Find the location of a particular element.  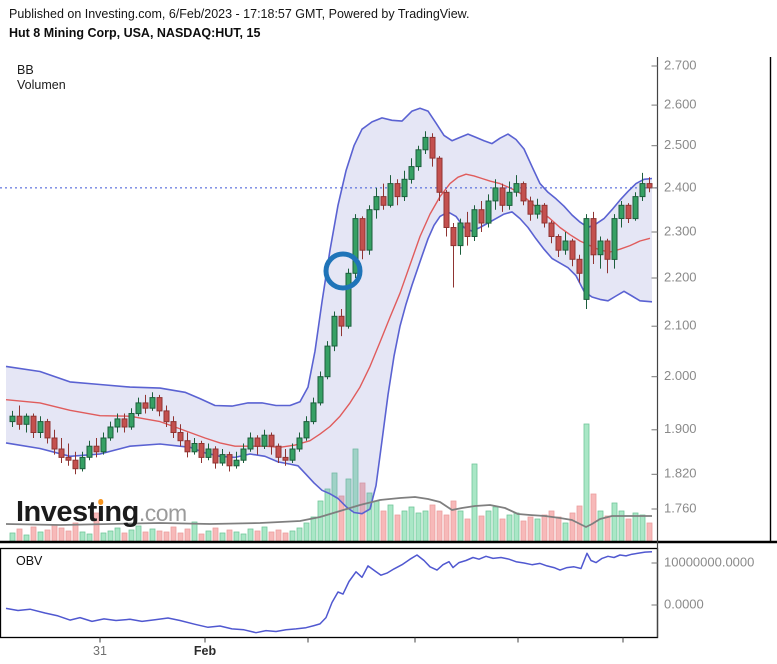

logo-suffix: .com is located at coordinates (162, 513).